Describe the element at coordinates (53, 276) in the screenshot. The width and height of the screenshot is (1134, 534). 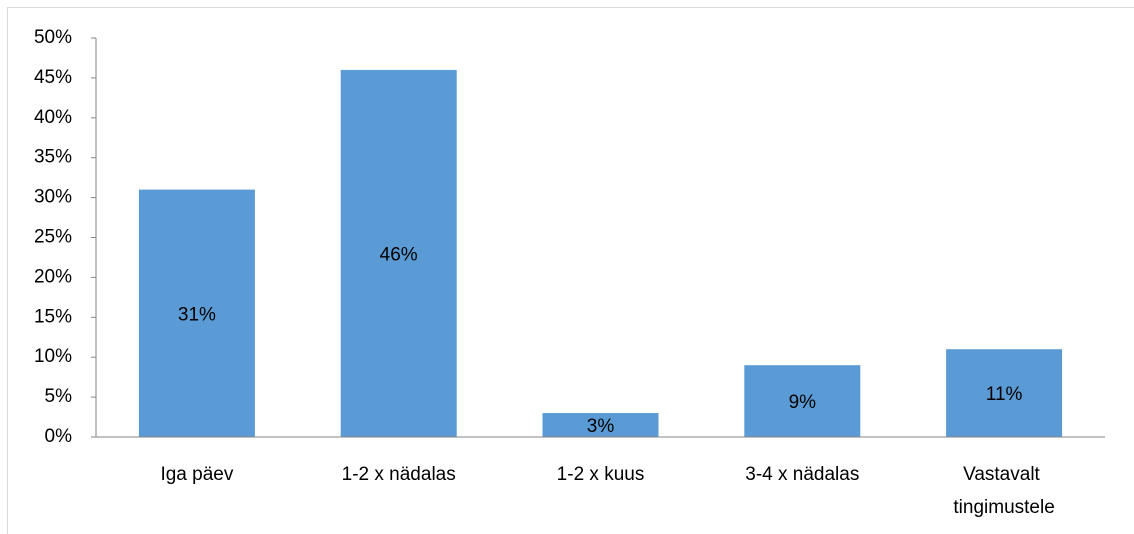
I see `y-tick-label: 20%` at that location.